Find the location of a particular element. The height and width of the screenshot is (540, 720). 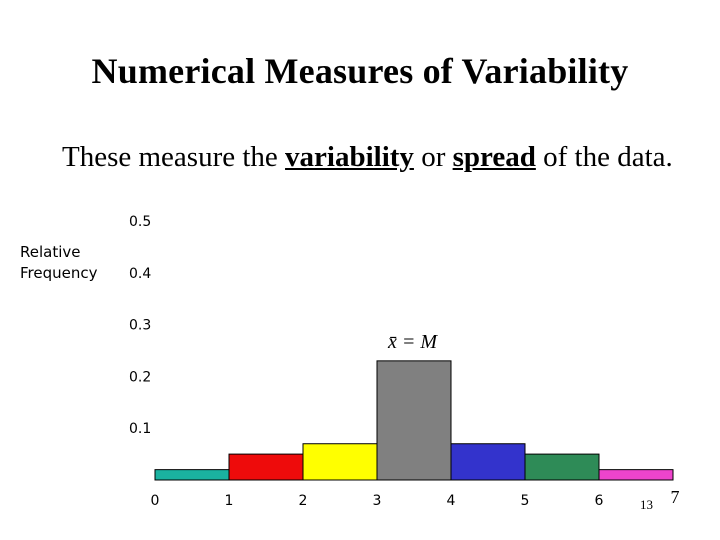

x-tick-label: 6 is located at coordinates (599, 501).